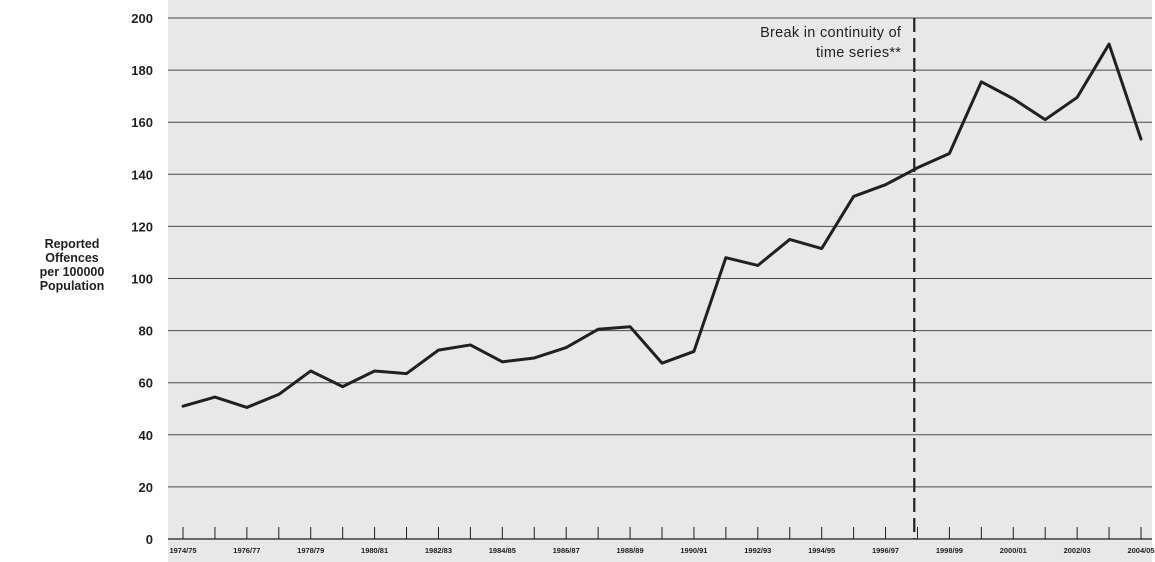 The width and height of the screenshot is (1155, 562). I want to click on y-tick-label: 120, so click(142, 226).